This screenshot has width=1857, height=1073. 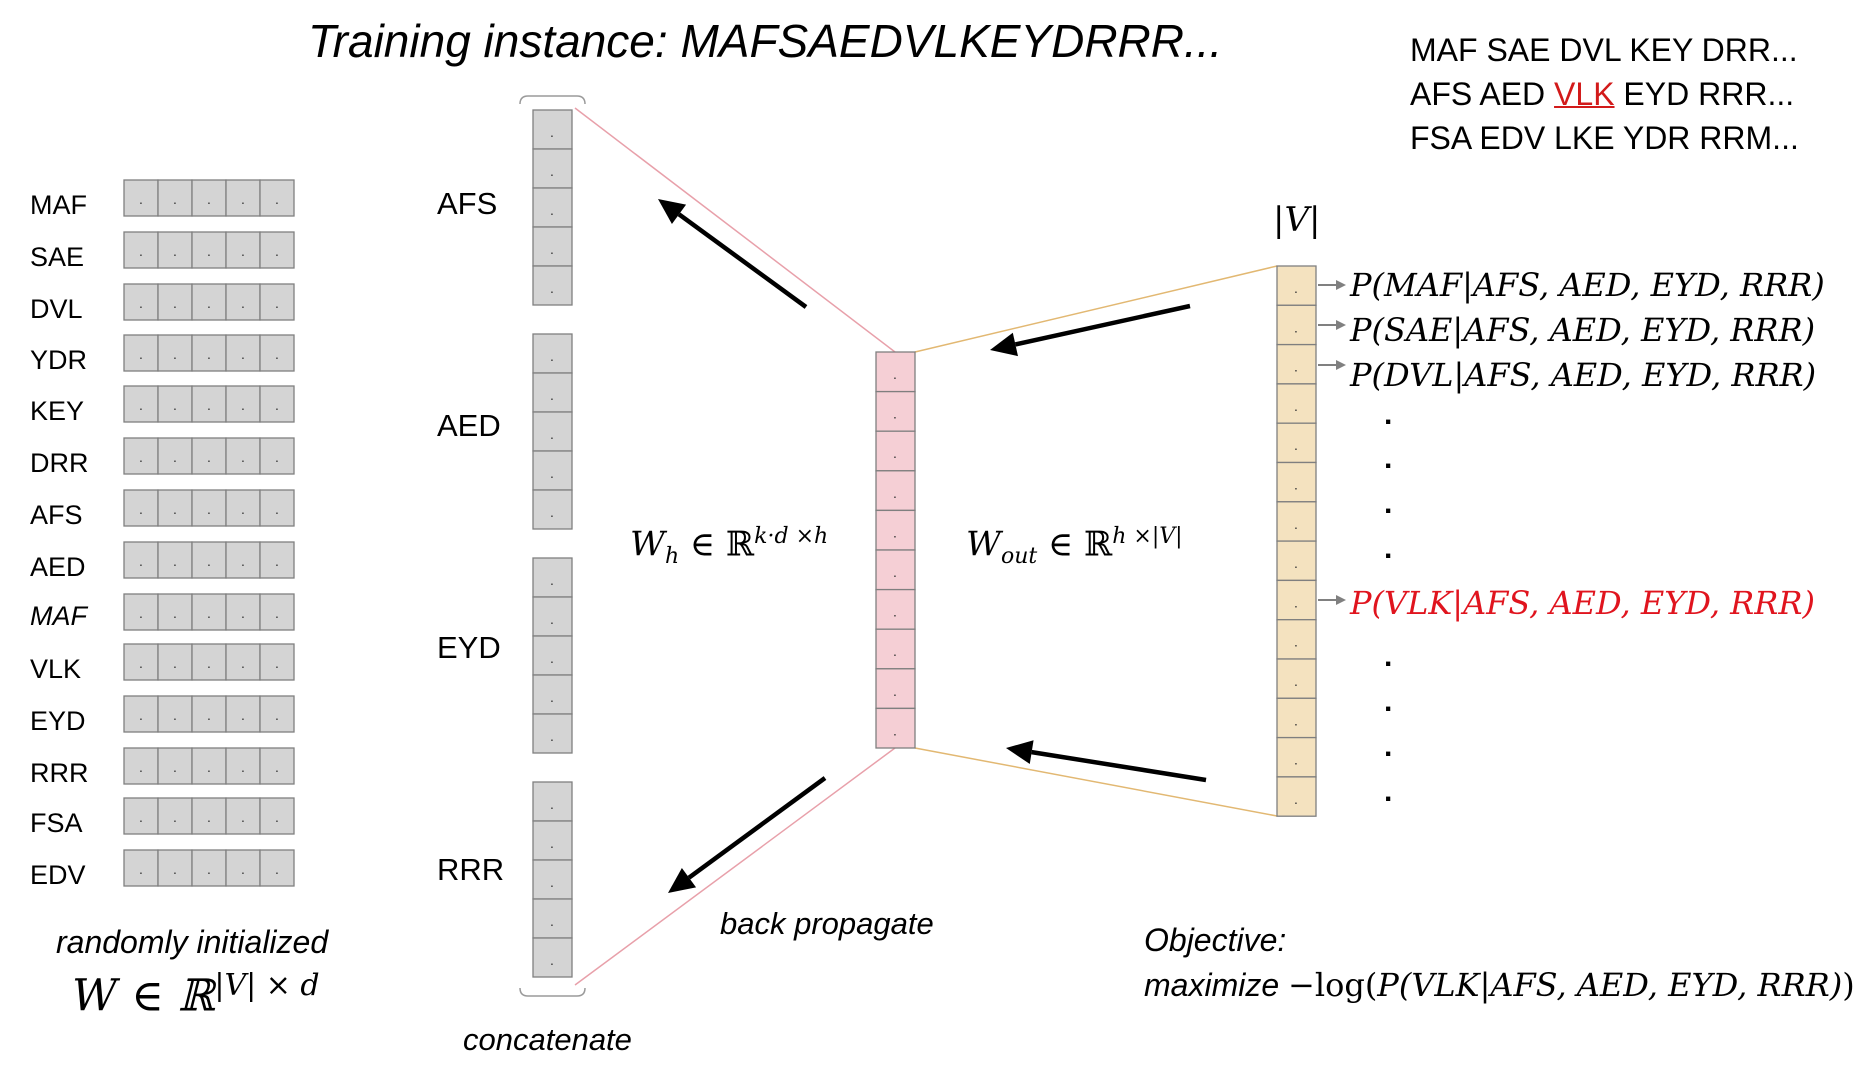 What do you see at coordinates (192, 942) in the screenshot?
I see `embedding-caption: randomly initialized` at bounding box center [192, 942].